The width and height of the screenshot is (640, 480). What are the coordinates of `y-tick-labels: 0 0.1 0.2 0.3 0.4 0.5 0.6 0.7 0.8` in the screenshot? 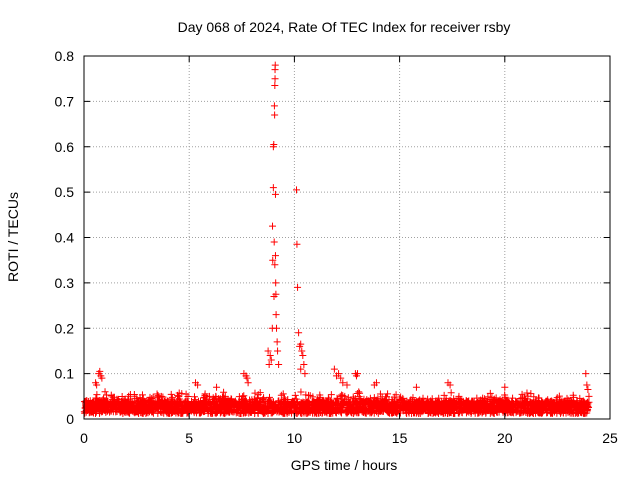 It's located at (65, 237).